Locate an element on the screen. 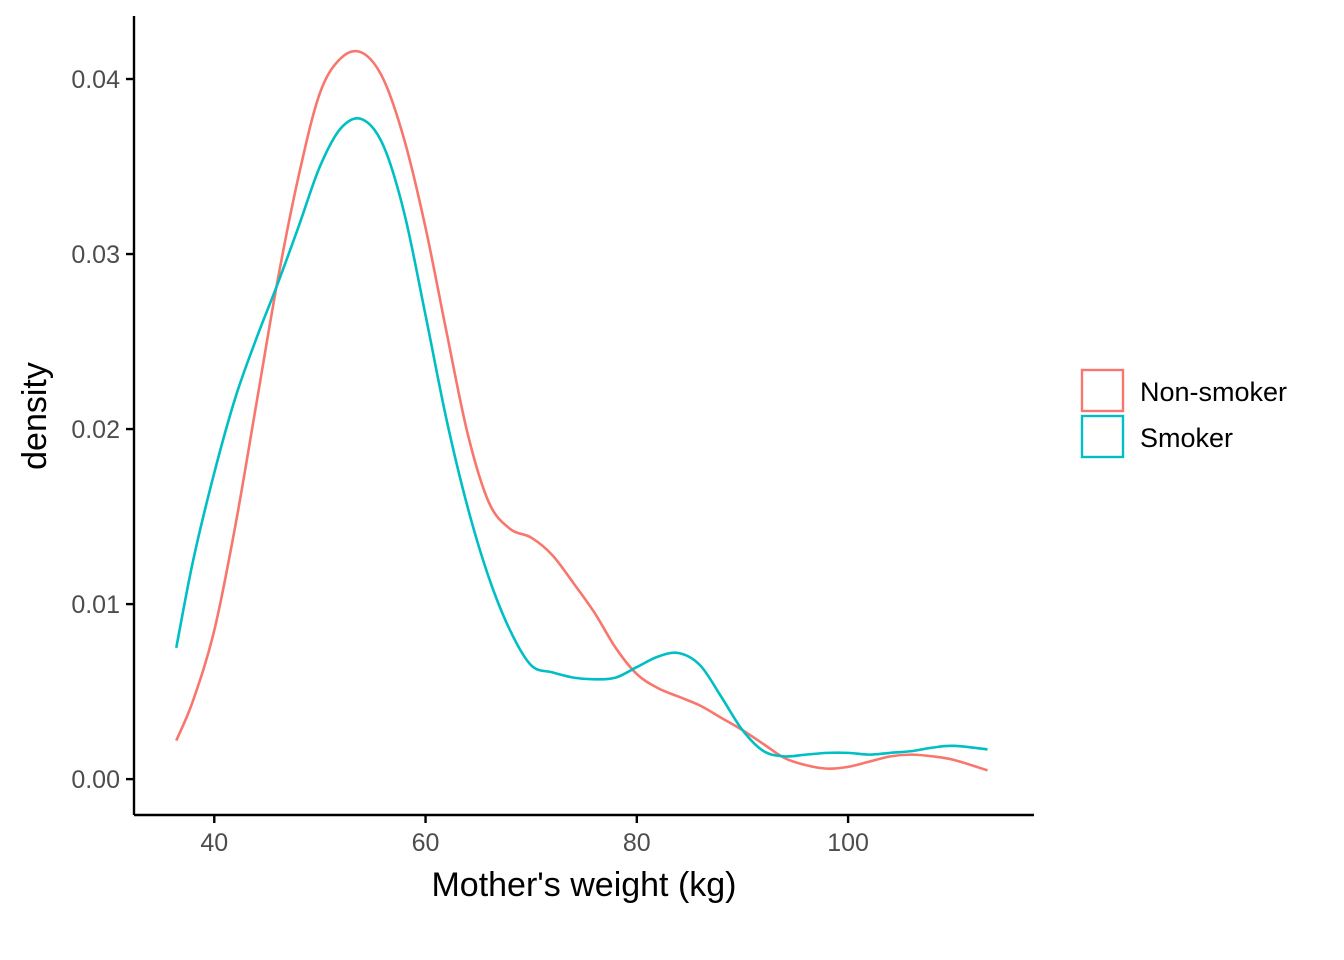 This screenshot has width=1344, height=960. y-tick-label: 0.03 is located at coordinates (95, 255).